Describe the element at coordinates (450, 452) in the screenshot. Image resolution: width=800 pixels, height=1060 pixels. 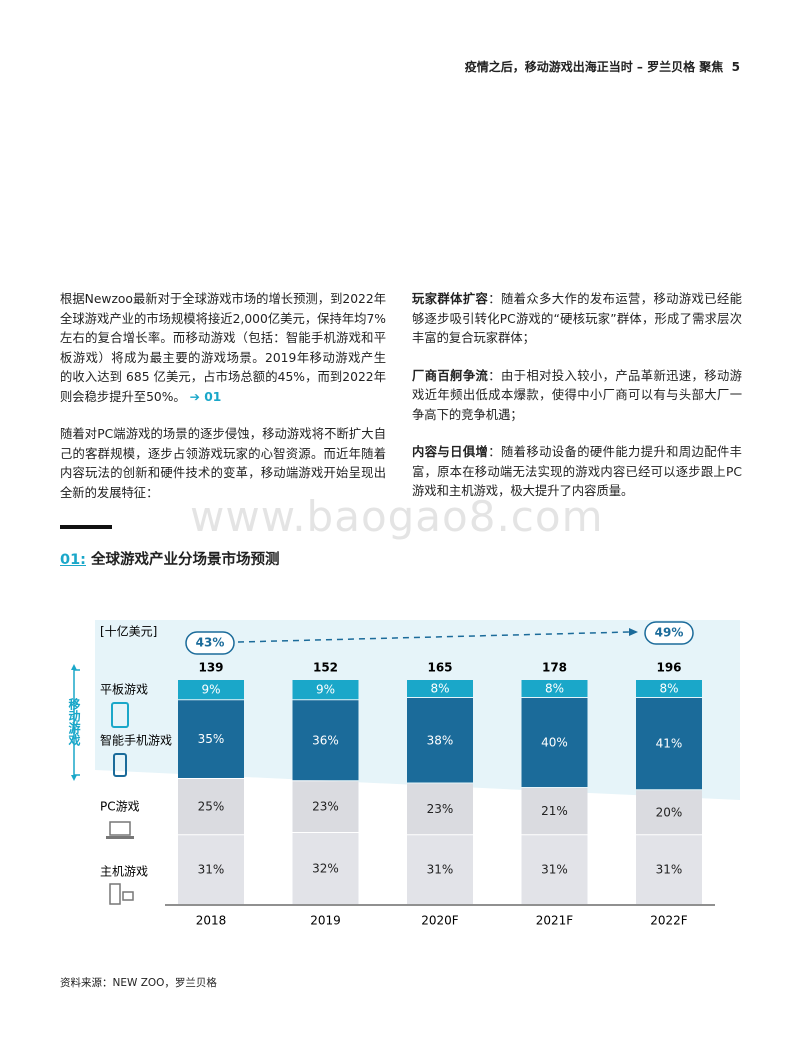
I see `term: 内容与日俱增` at that location.